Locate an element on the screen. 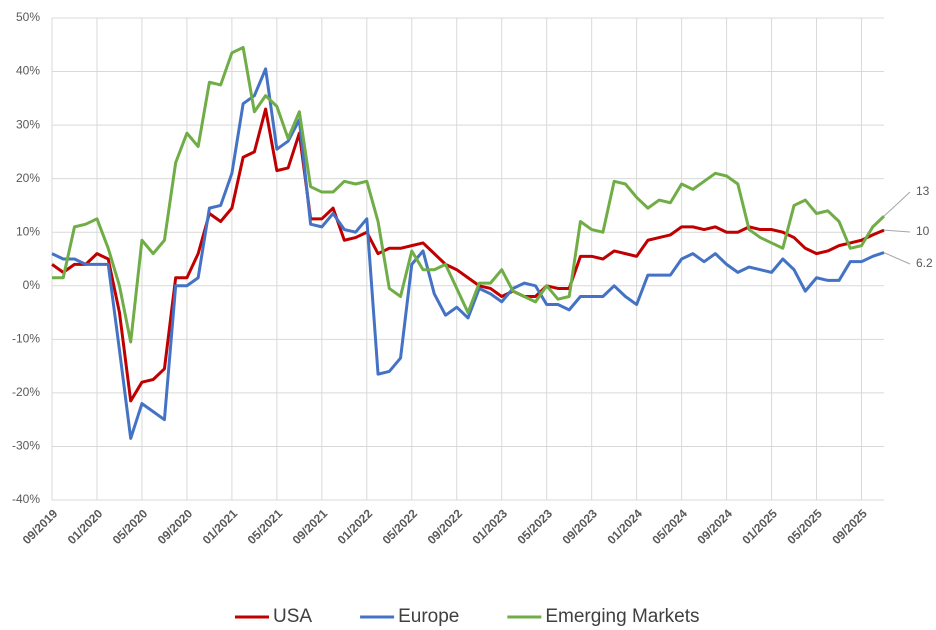 The height and width of the screenshot is (630, 936). x-tick-label: 09/2019 is located at coordinates (40, 526).